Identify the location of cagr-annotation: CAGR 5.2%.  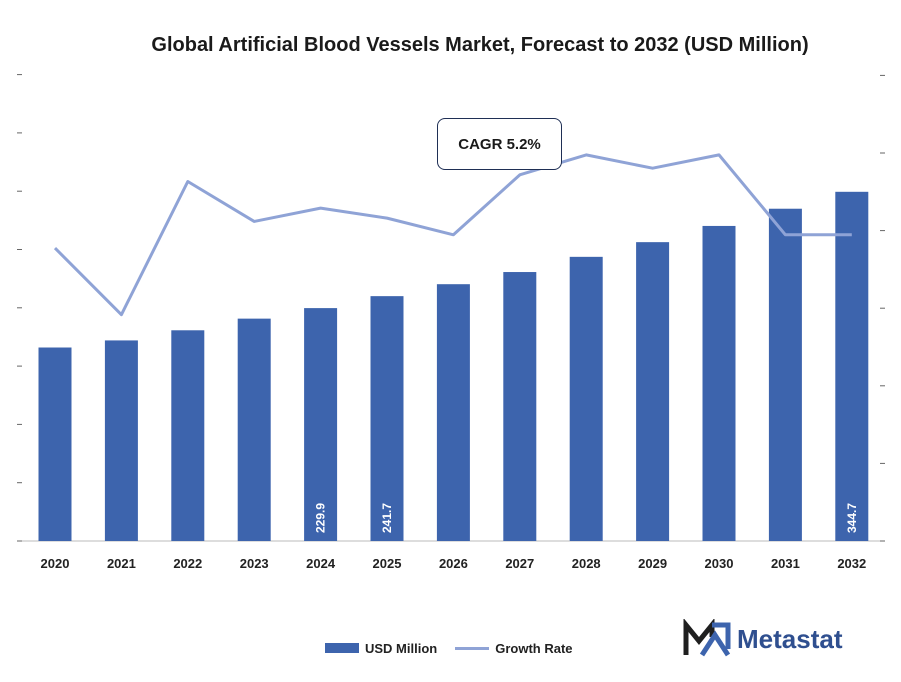
(499, 144).